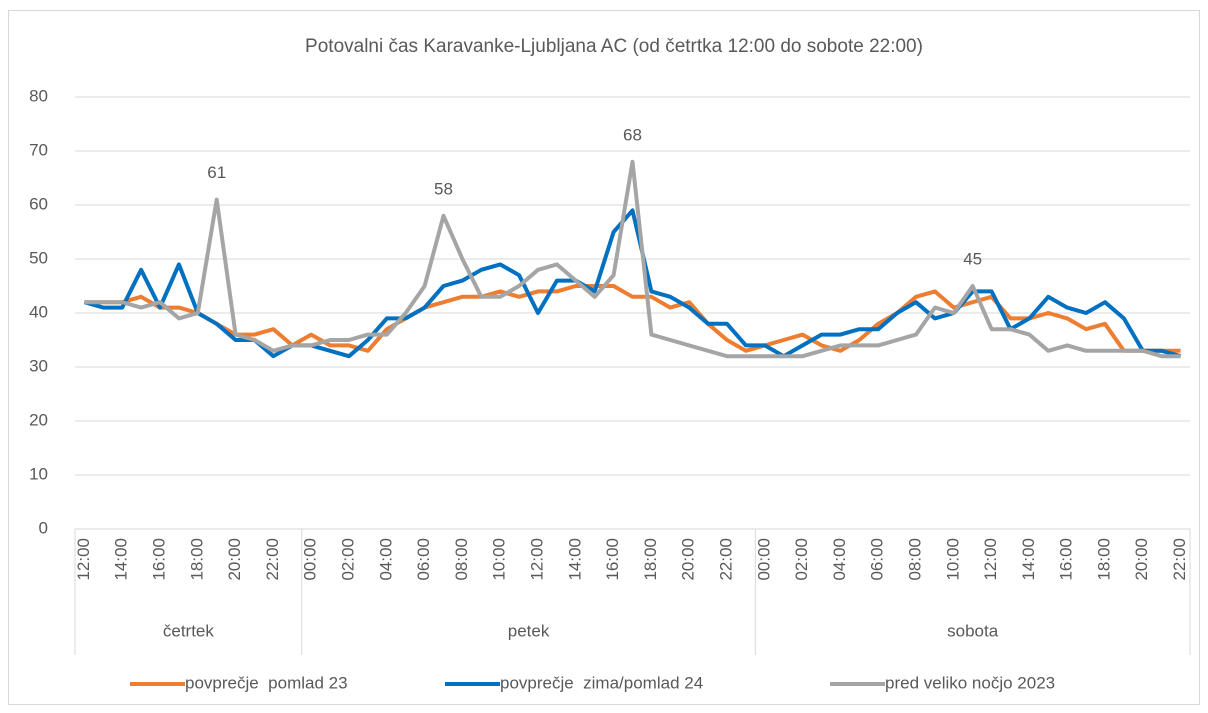 The width and height of the screenshot is (1208, 713). Describe the element at coordinates (43, 527) in the screenshot. I see `y-tick-label: 0` at that location.